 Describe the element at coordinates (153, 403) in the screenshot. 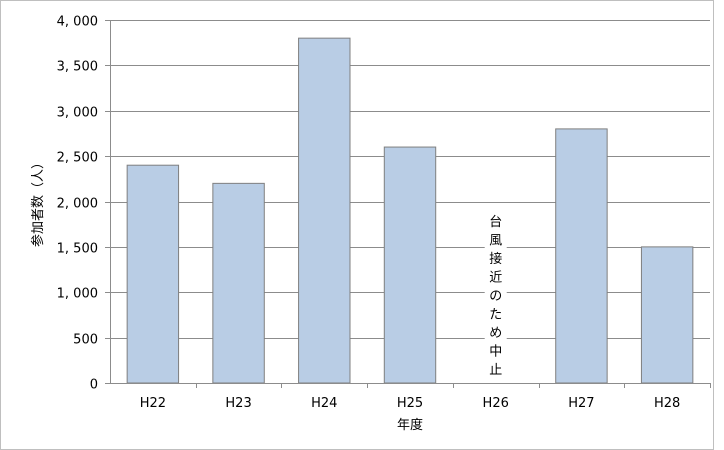

I see `x-tick-label: H22` at that location.